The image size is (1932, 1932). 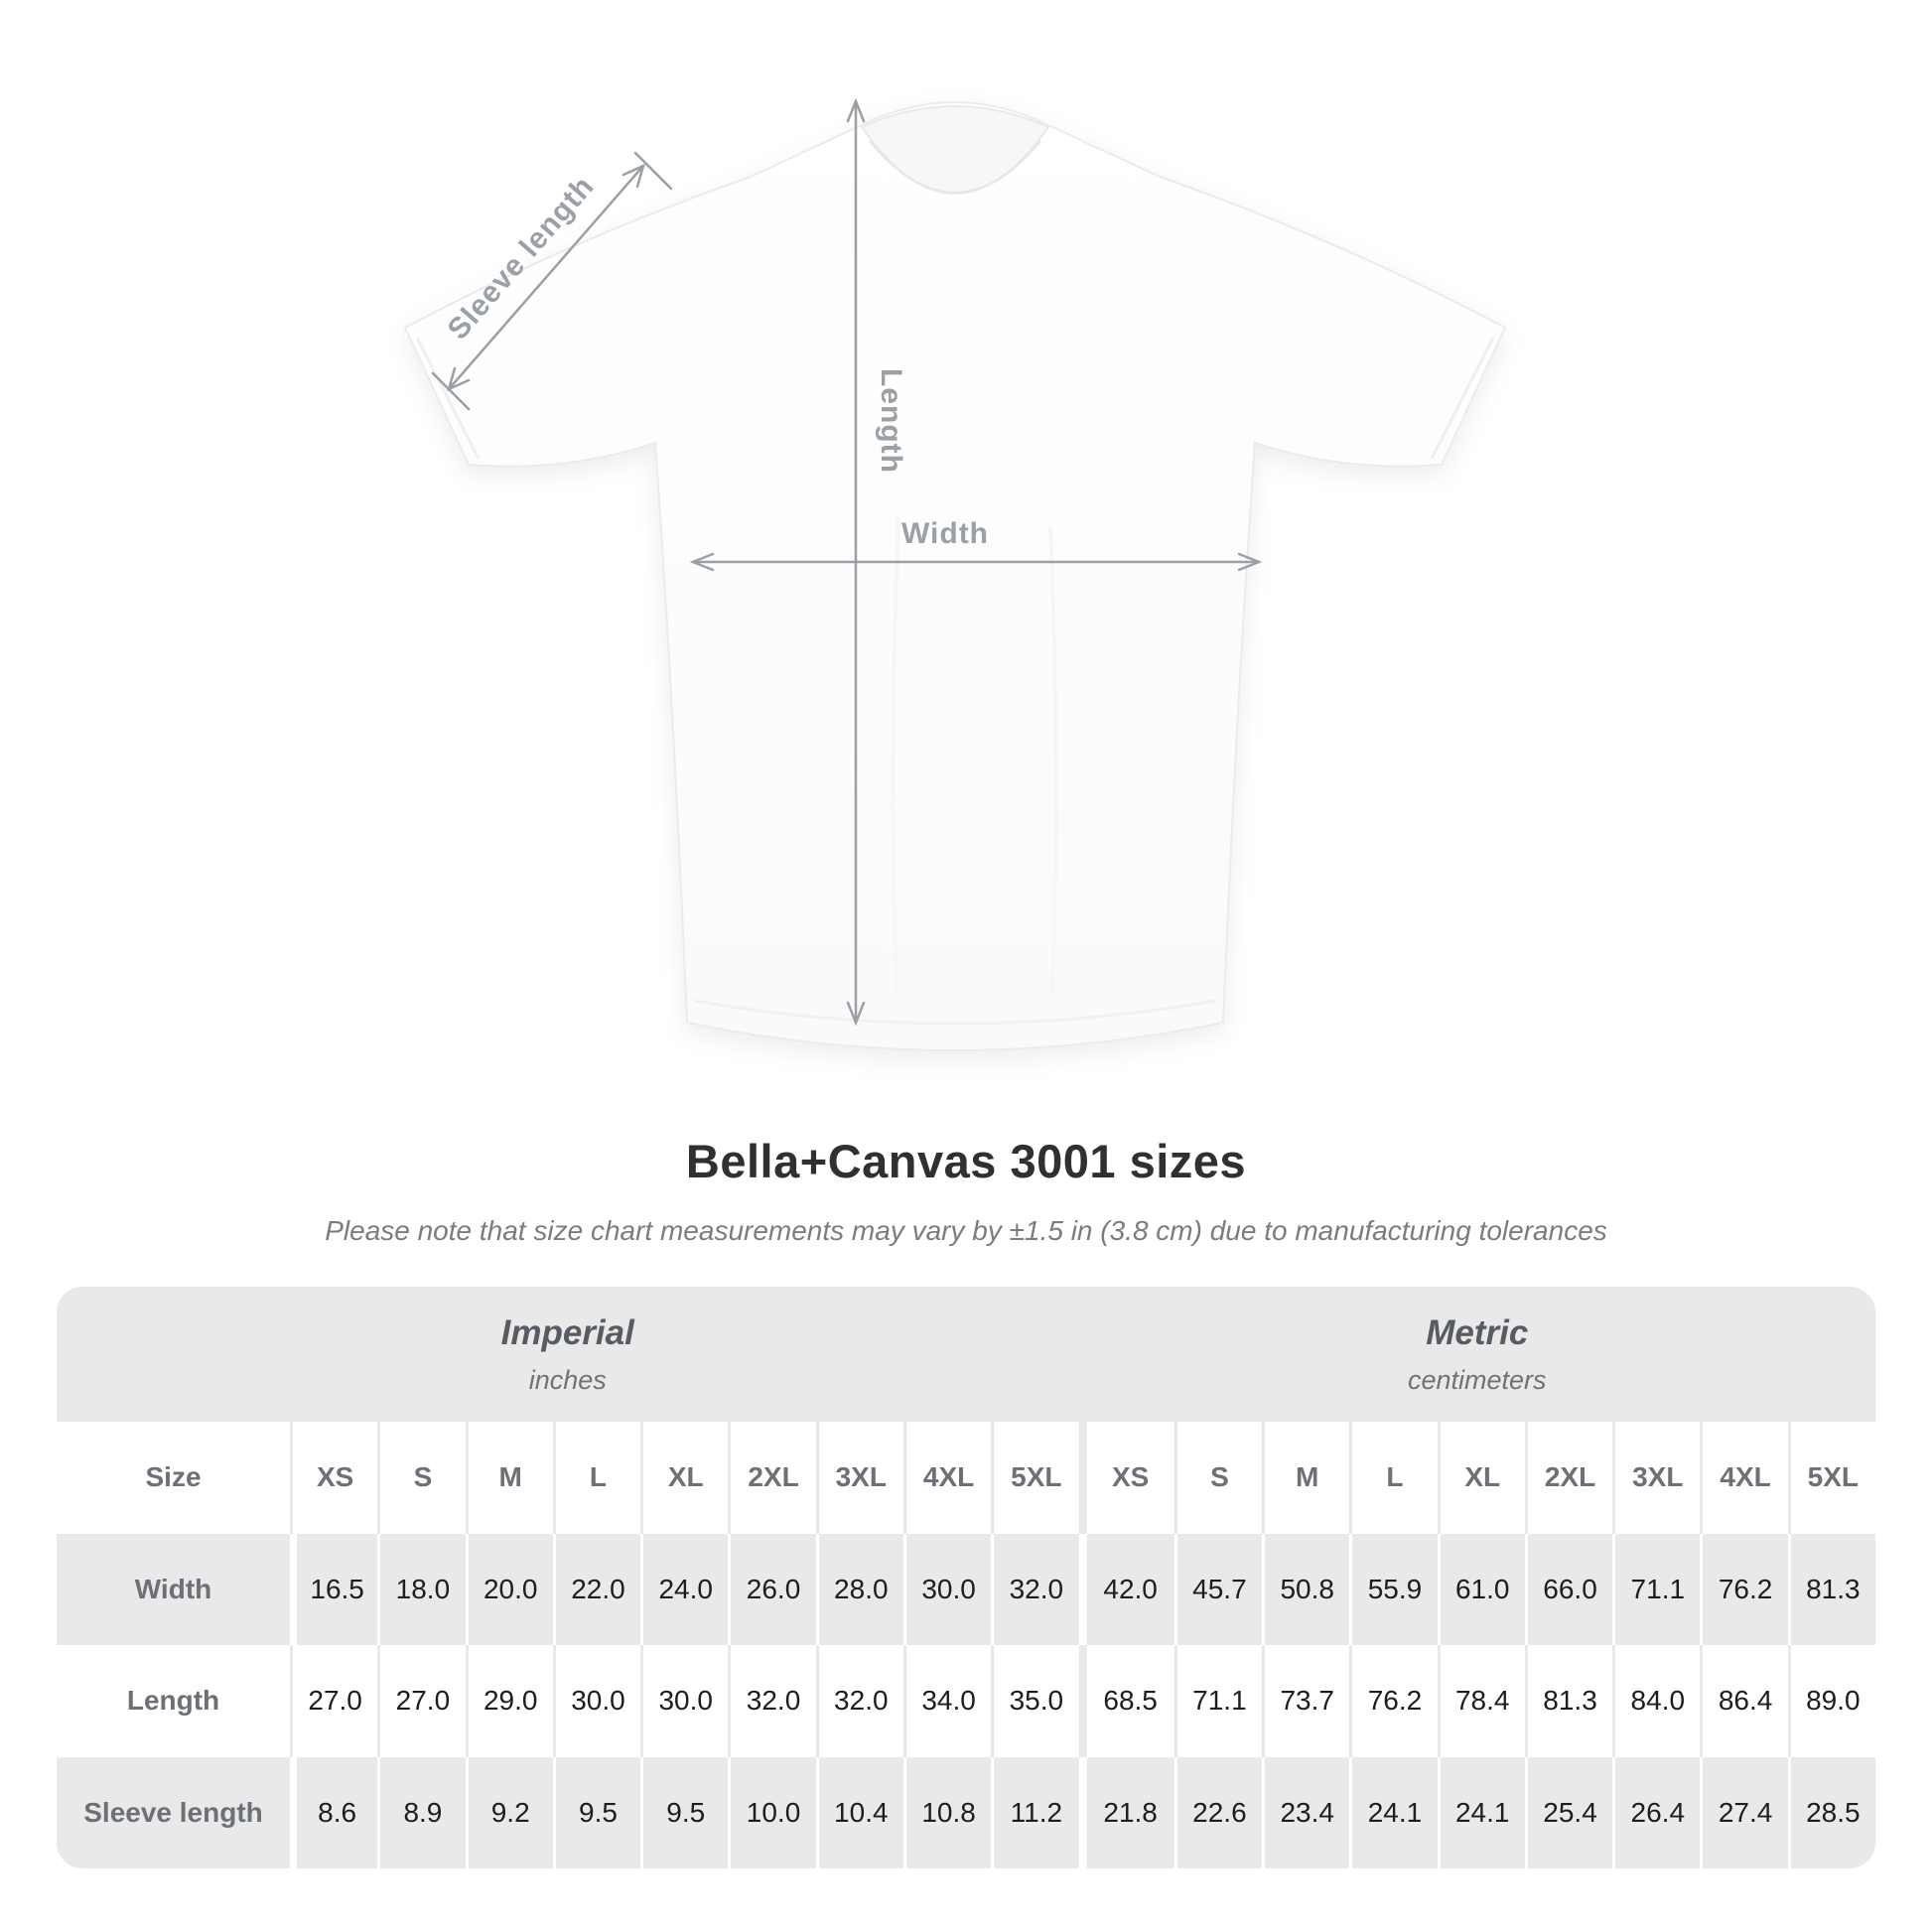 I want to click on row-label: Sleeve length, so click(x=173, y=1812).